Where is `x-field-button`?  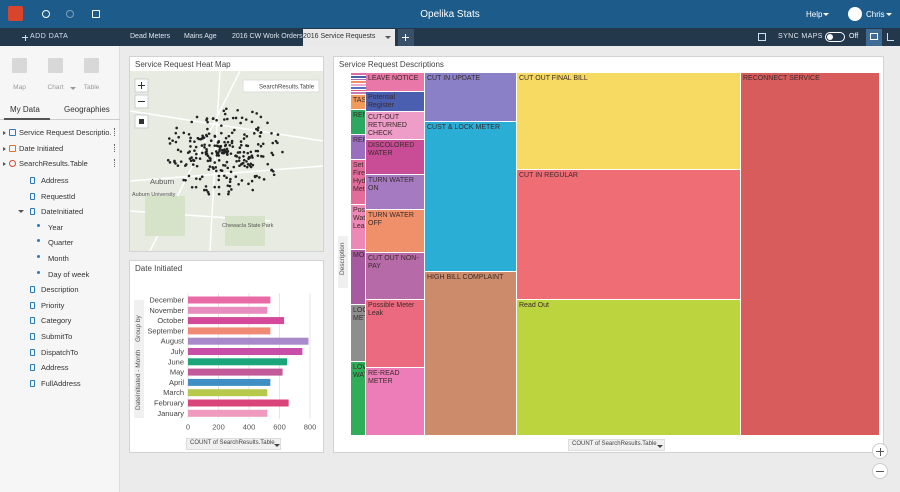
x-field-button is located at coordinates (233, 444).